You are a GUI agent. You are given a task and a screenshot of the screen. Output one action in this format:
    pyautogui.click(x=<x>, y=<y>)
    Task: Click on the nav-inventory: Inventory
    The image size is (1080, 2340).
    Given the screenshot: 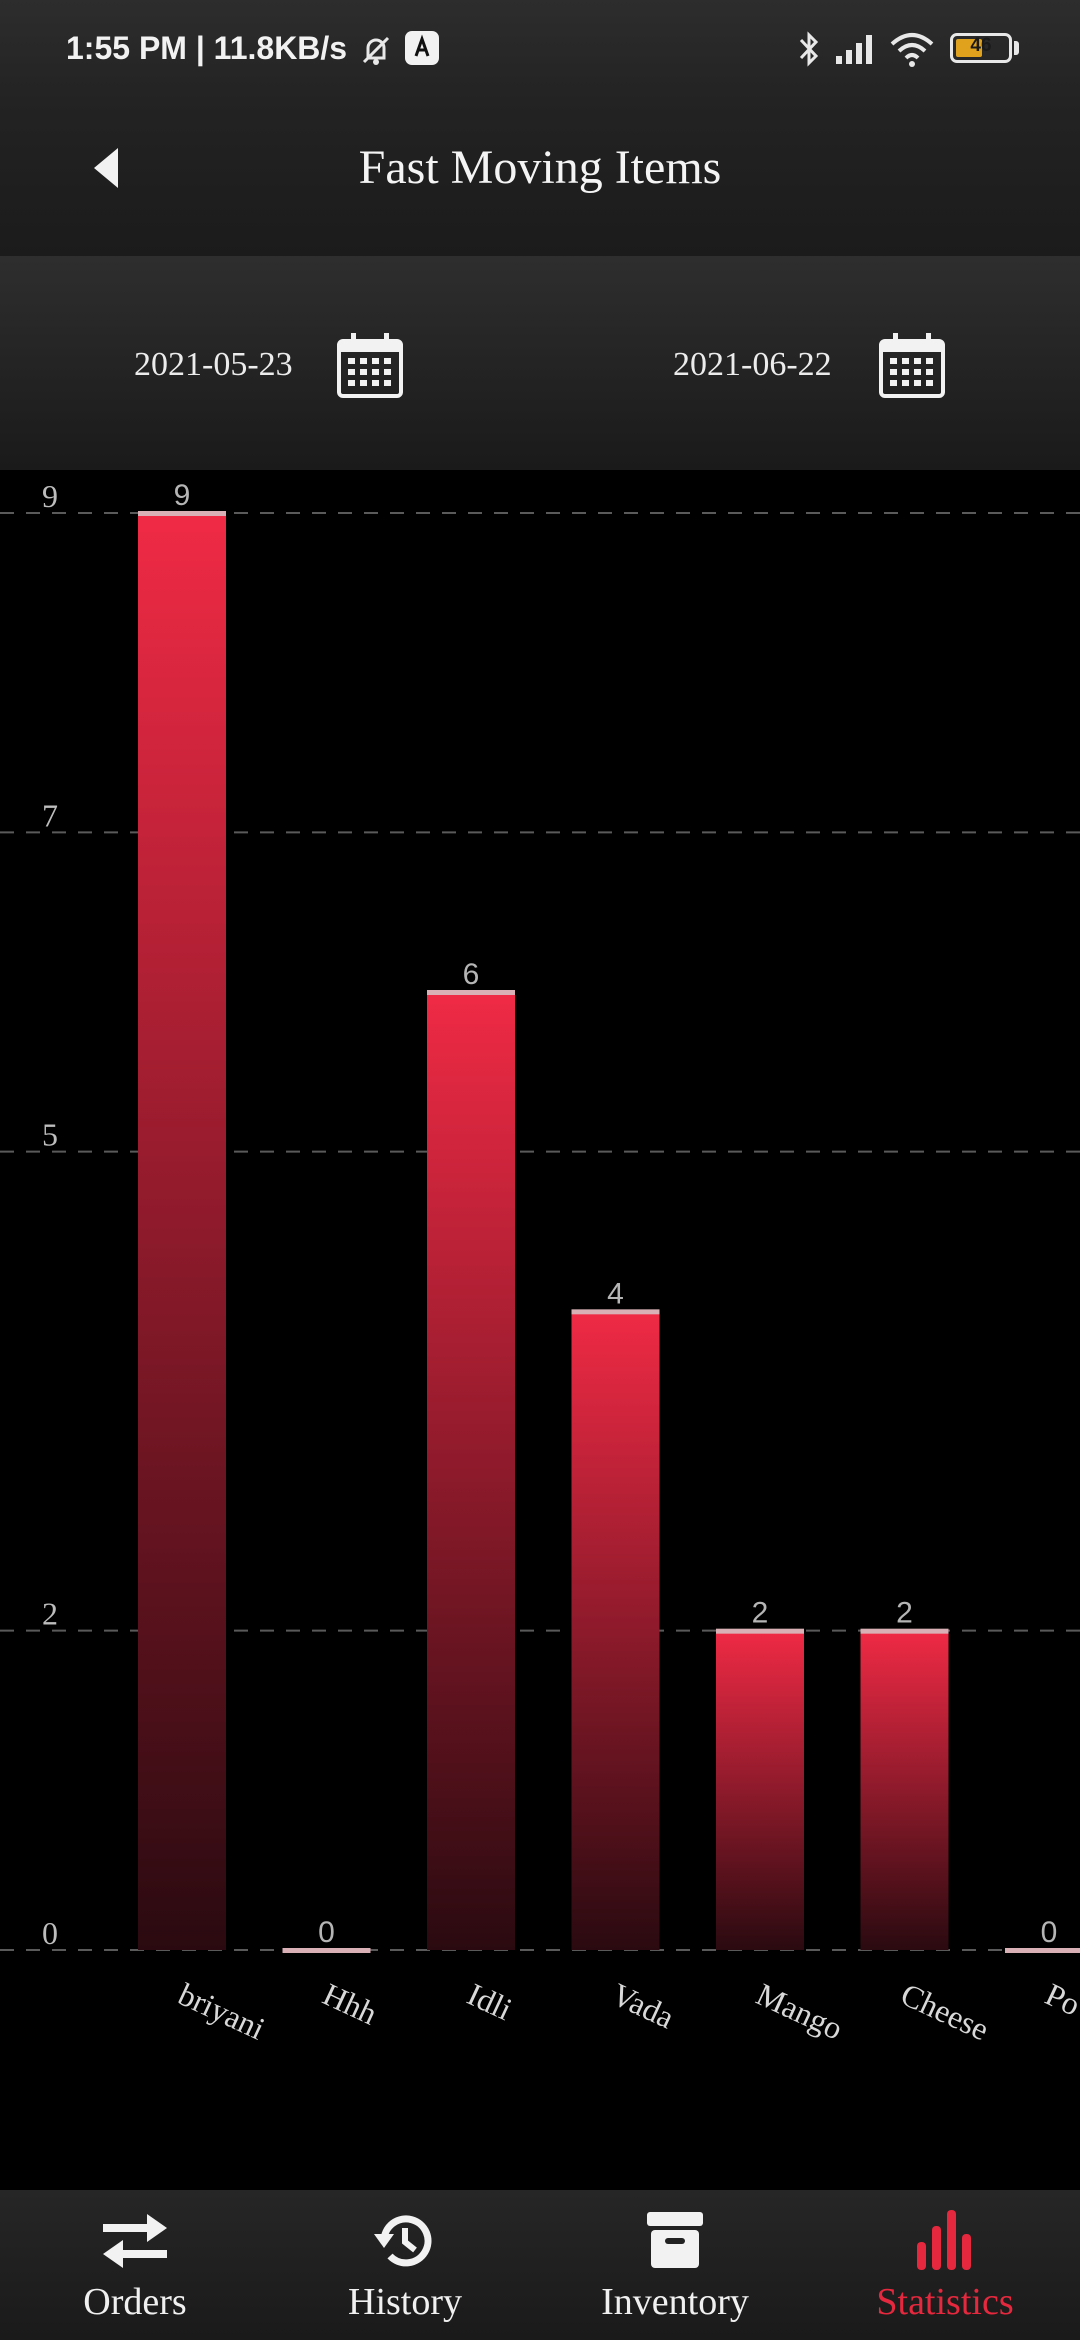 What is the action you would take?
    pyautogui.click(x=675, y=2265)
    